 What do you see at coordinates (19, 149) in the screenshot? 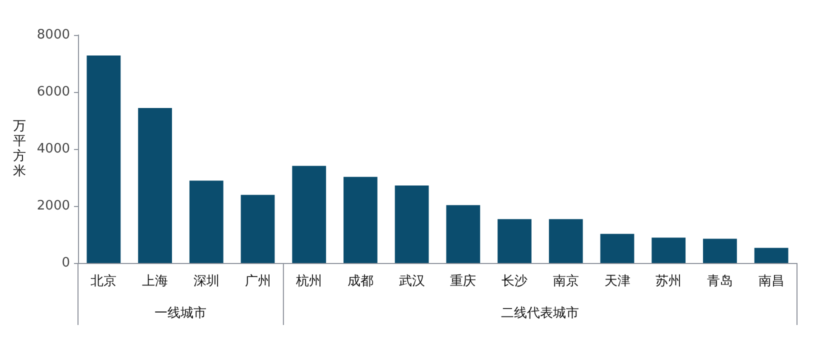
I see `y-axis-title: 万平方米` at bounding box center [19, 149].